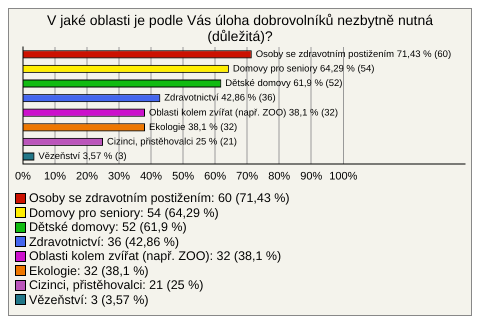  What do you see at coordinates (311, 176) in the screenshot?
I see `x-tick-label: 90%` at bounding box center [311, 176].